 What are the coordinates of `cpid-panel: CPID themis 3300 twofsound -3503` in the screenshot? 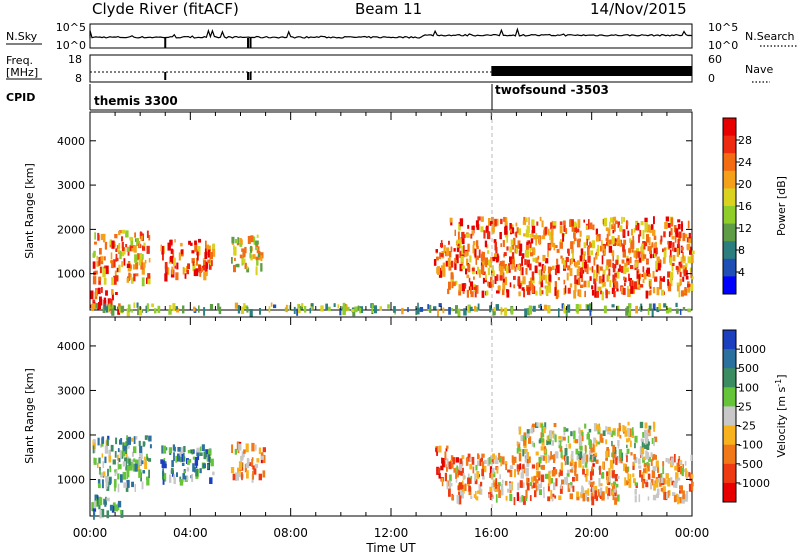 It's located at (349, 97).